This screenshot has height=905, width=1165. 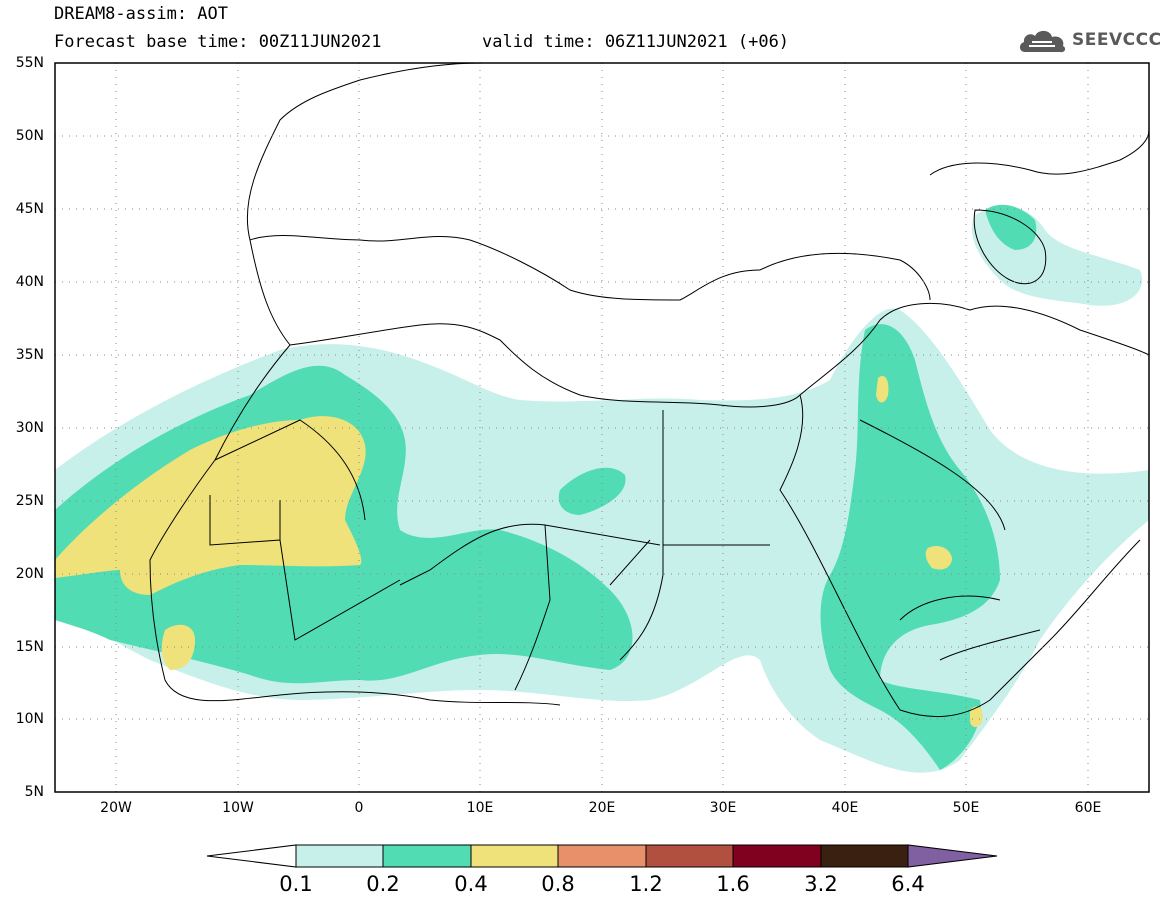 I want to click on lat-label: 50N, so click(x=29, y=136).